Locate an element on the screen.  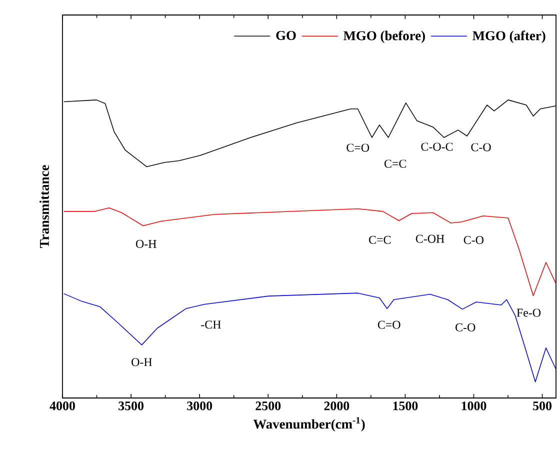
legend-label: MGO (after) is located at coordinates (509, 36).